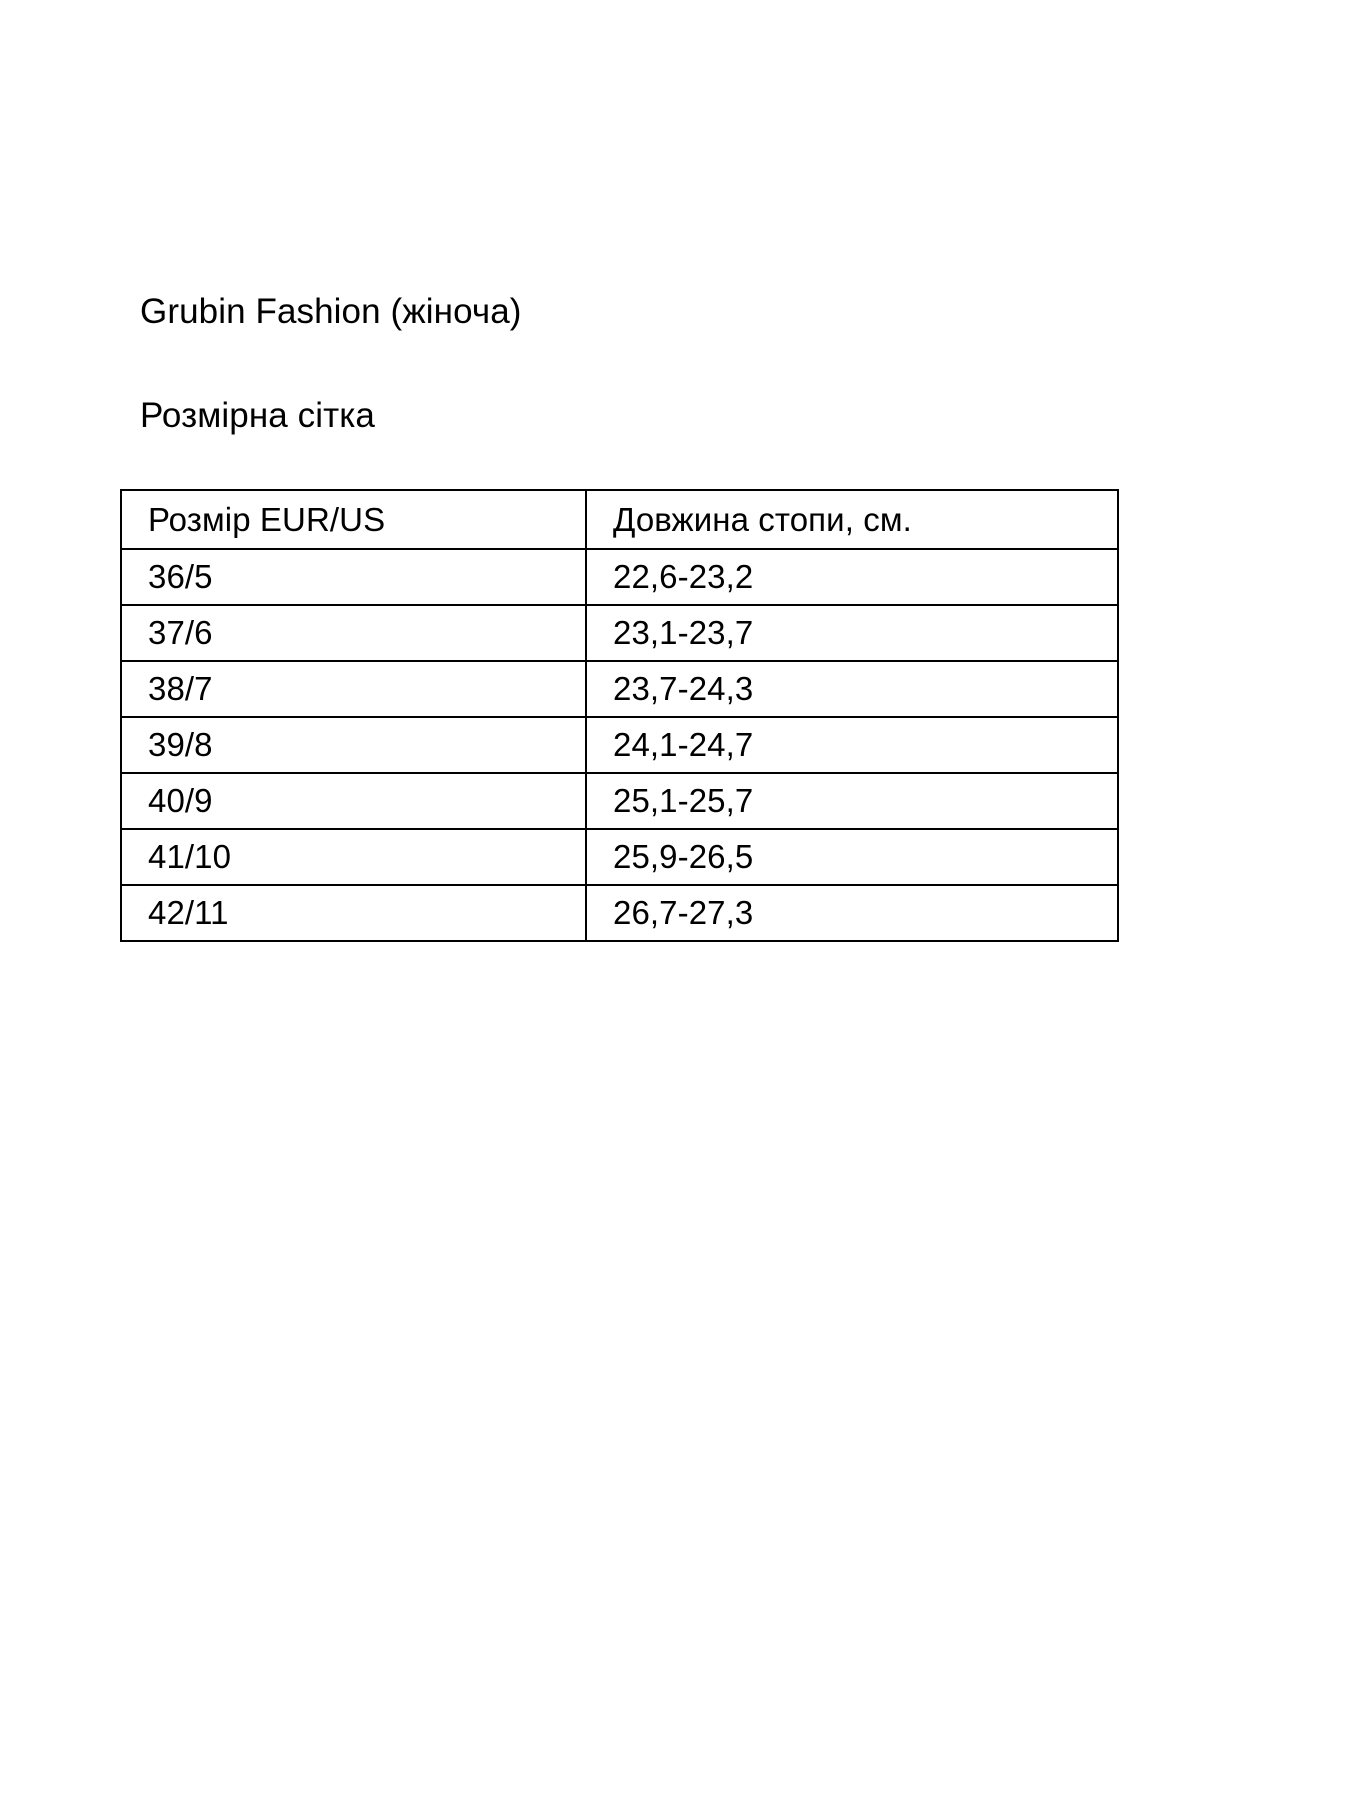 This screenshot has height=1800, width=1350. Describe the element at coordinates (353, 745) in the screenshot. I see `cell-size: 39/8` at that location.